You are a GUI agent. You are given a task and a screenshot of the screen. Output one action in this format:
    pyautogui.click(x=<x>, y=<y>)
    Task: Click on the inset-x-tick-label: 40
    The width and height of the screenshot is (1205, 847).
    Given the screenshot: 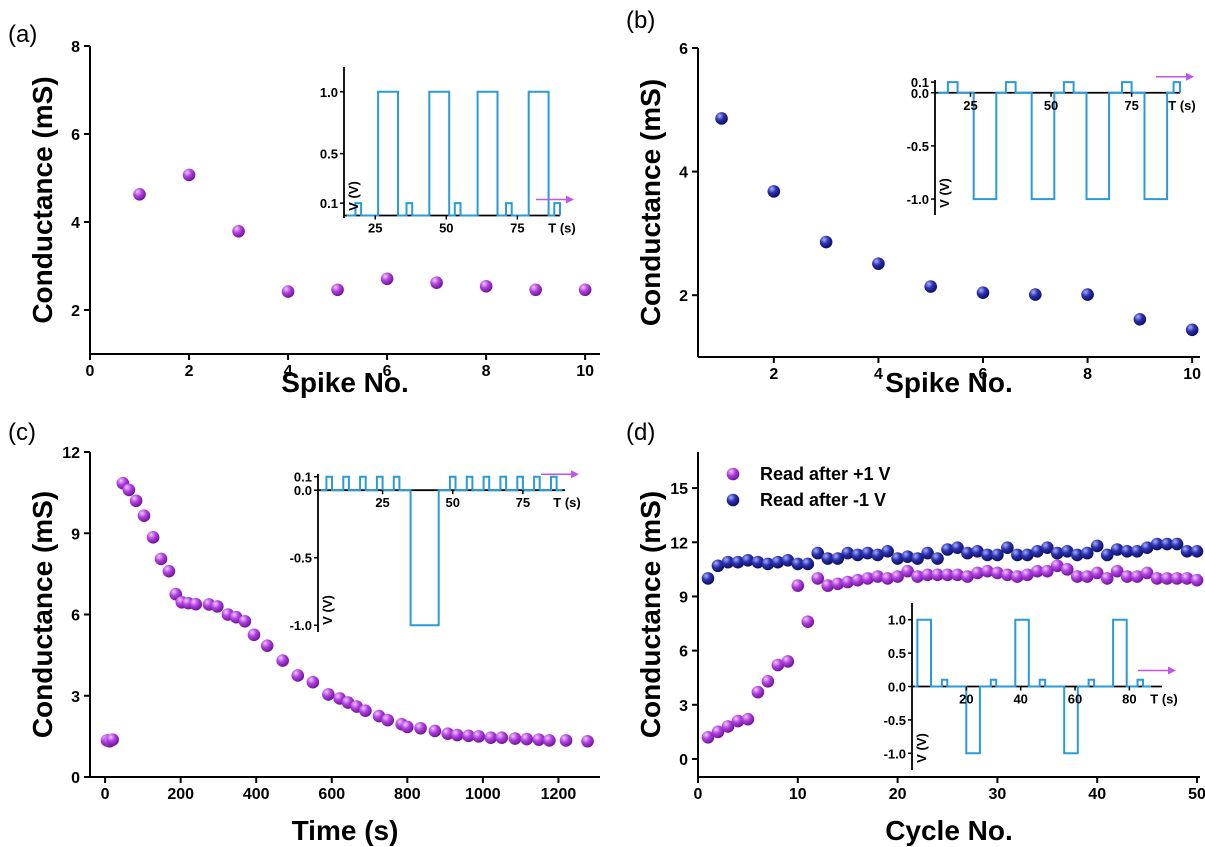 What is the action you would take?
    pyautogui.click(x=1020, y=699)
    